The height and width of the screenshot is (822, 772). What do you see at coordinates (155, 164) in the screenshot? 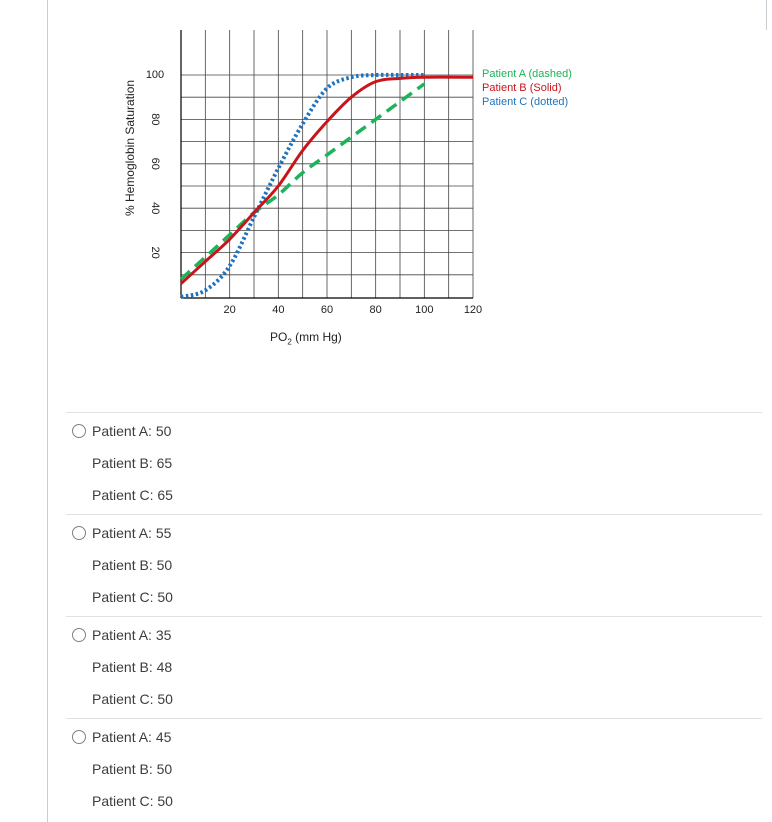
I see `y-tick-label: 60` at bounding box center [155, 164].